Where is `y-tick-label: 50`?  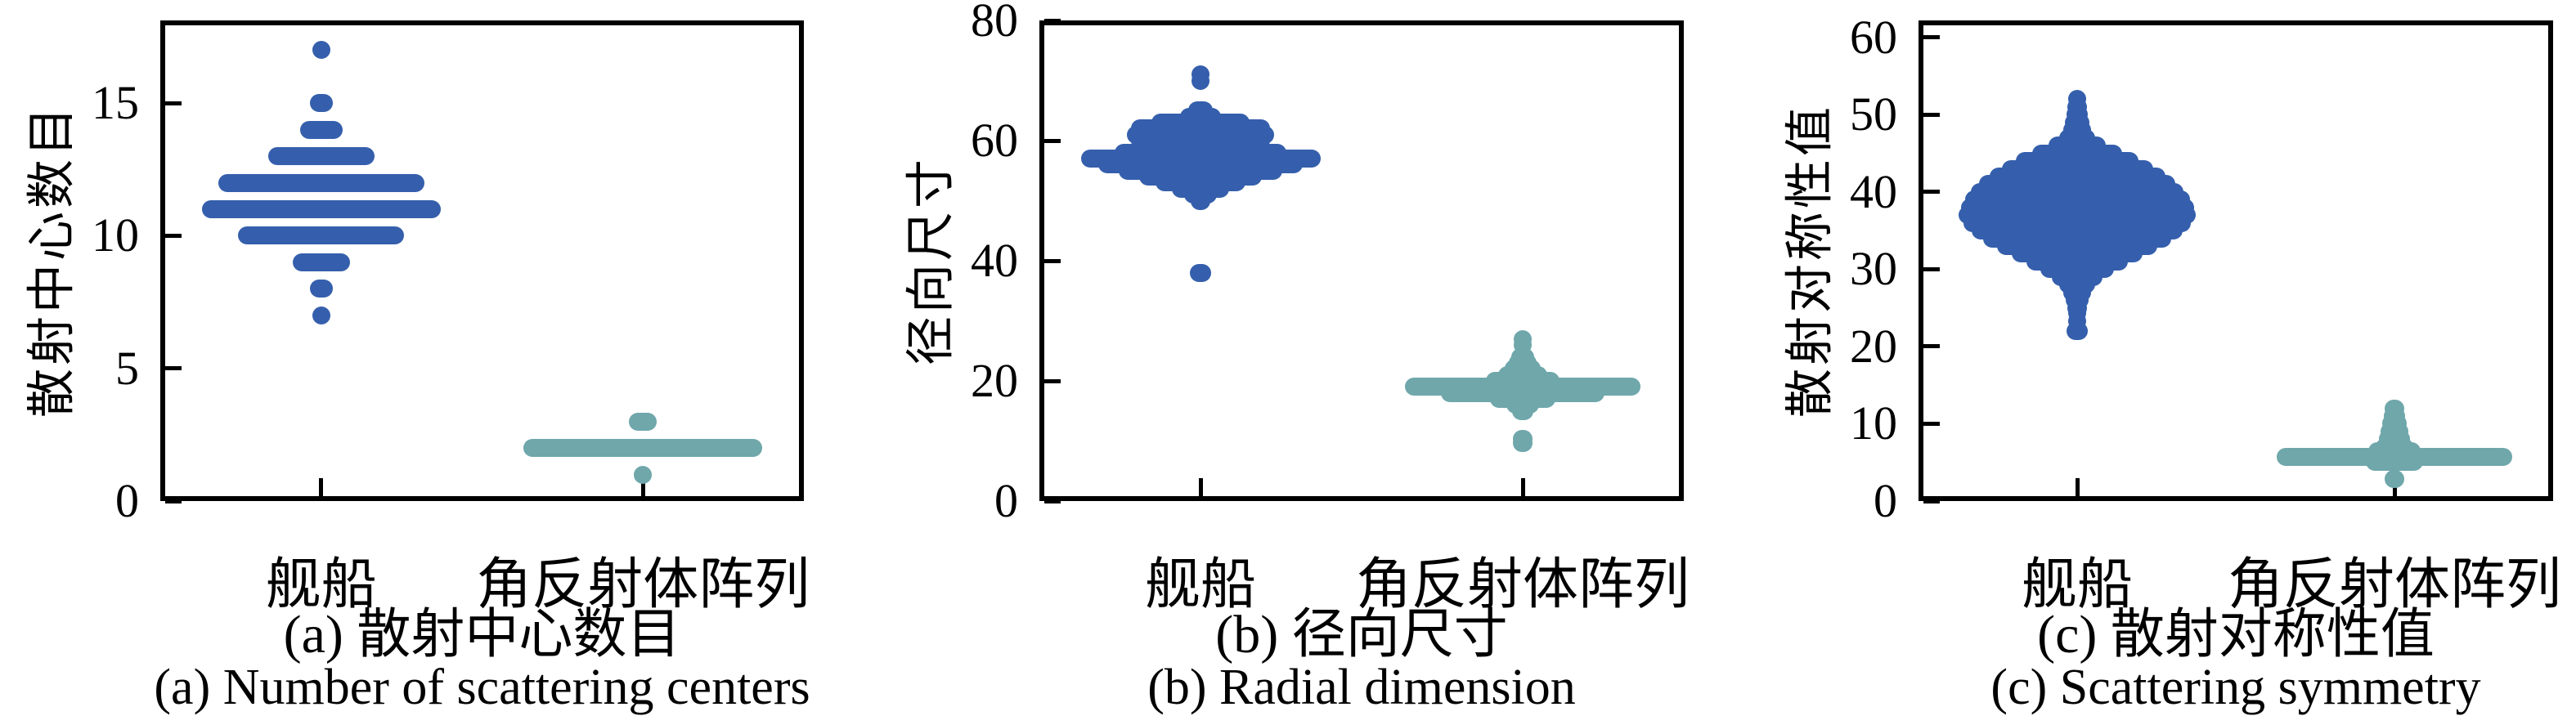 y-tick-label: 50 is located at coordinates (1874, 114).